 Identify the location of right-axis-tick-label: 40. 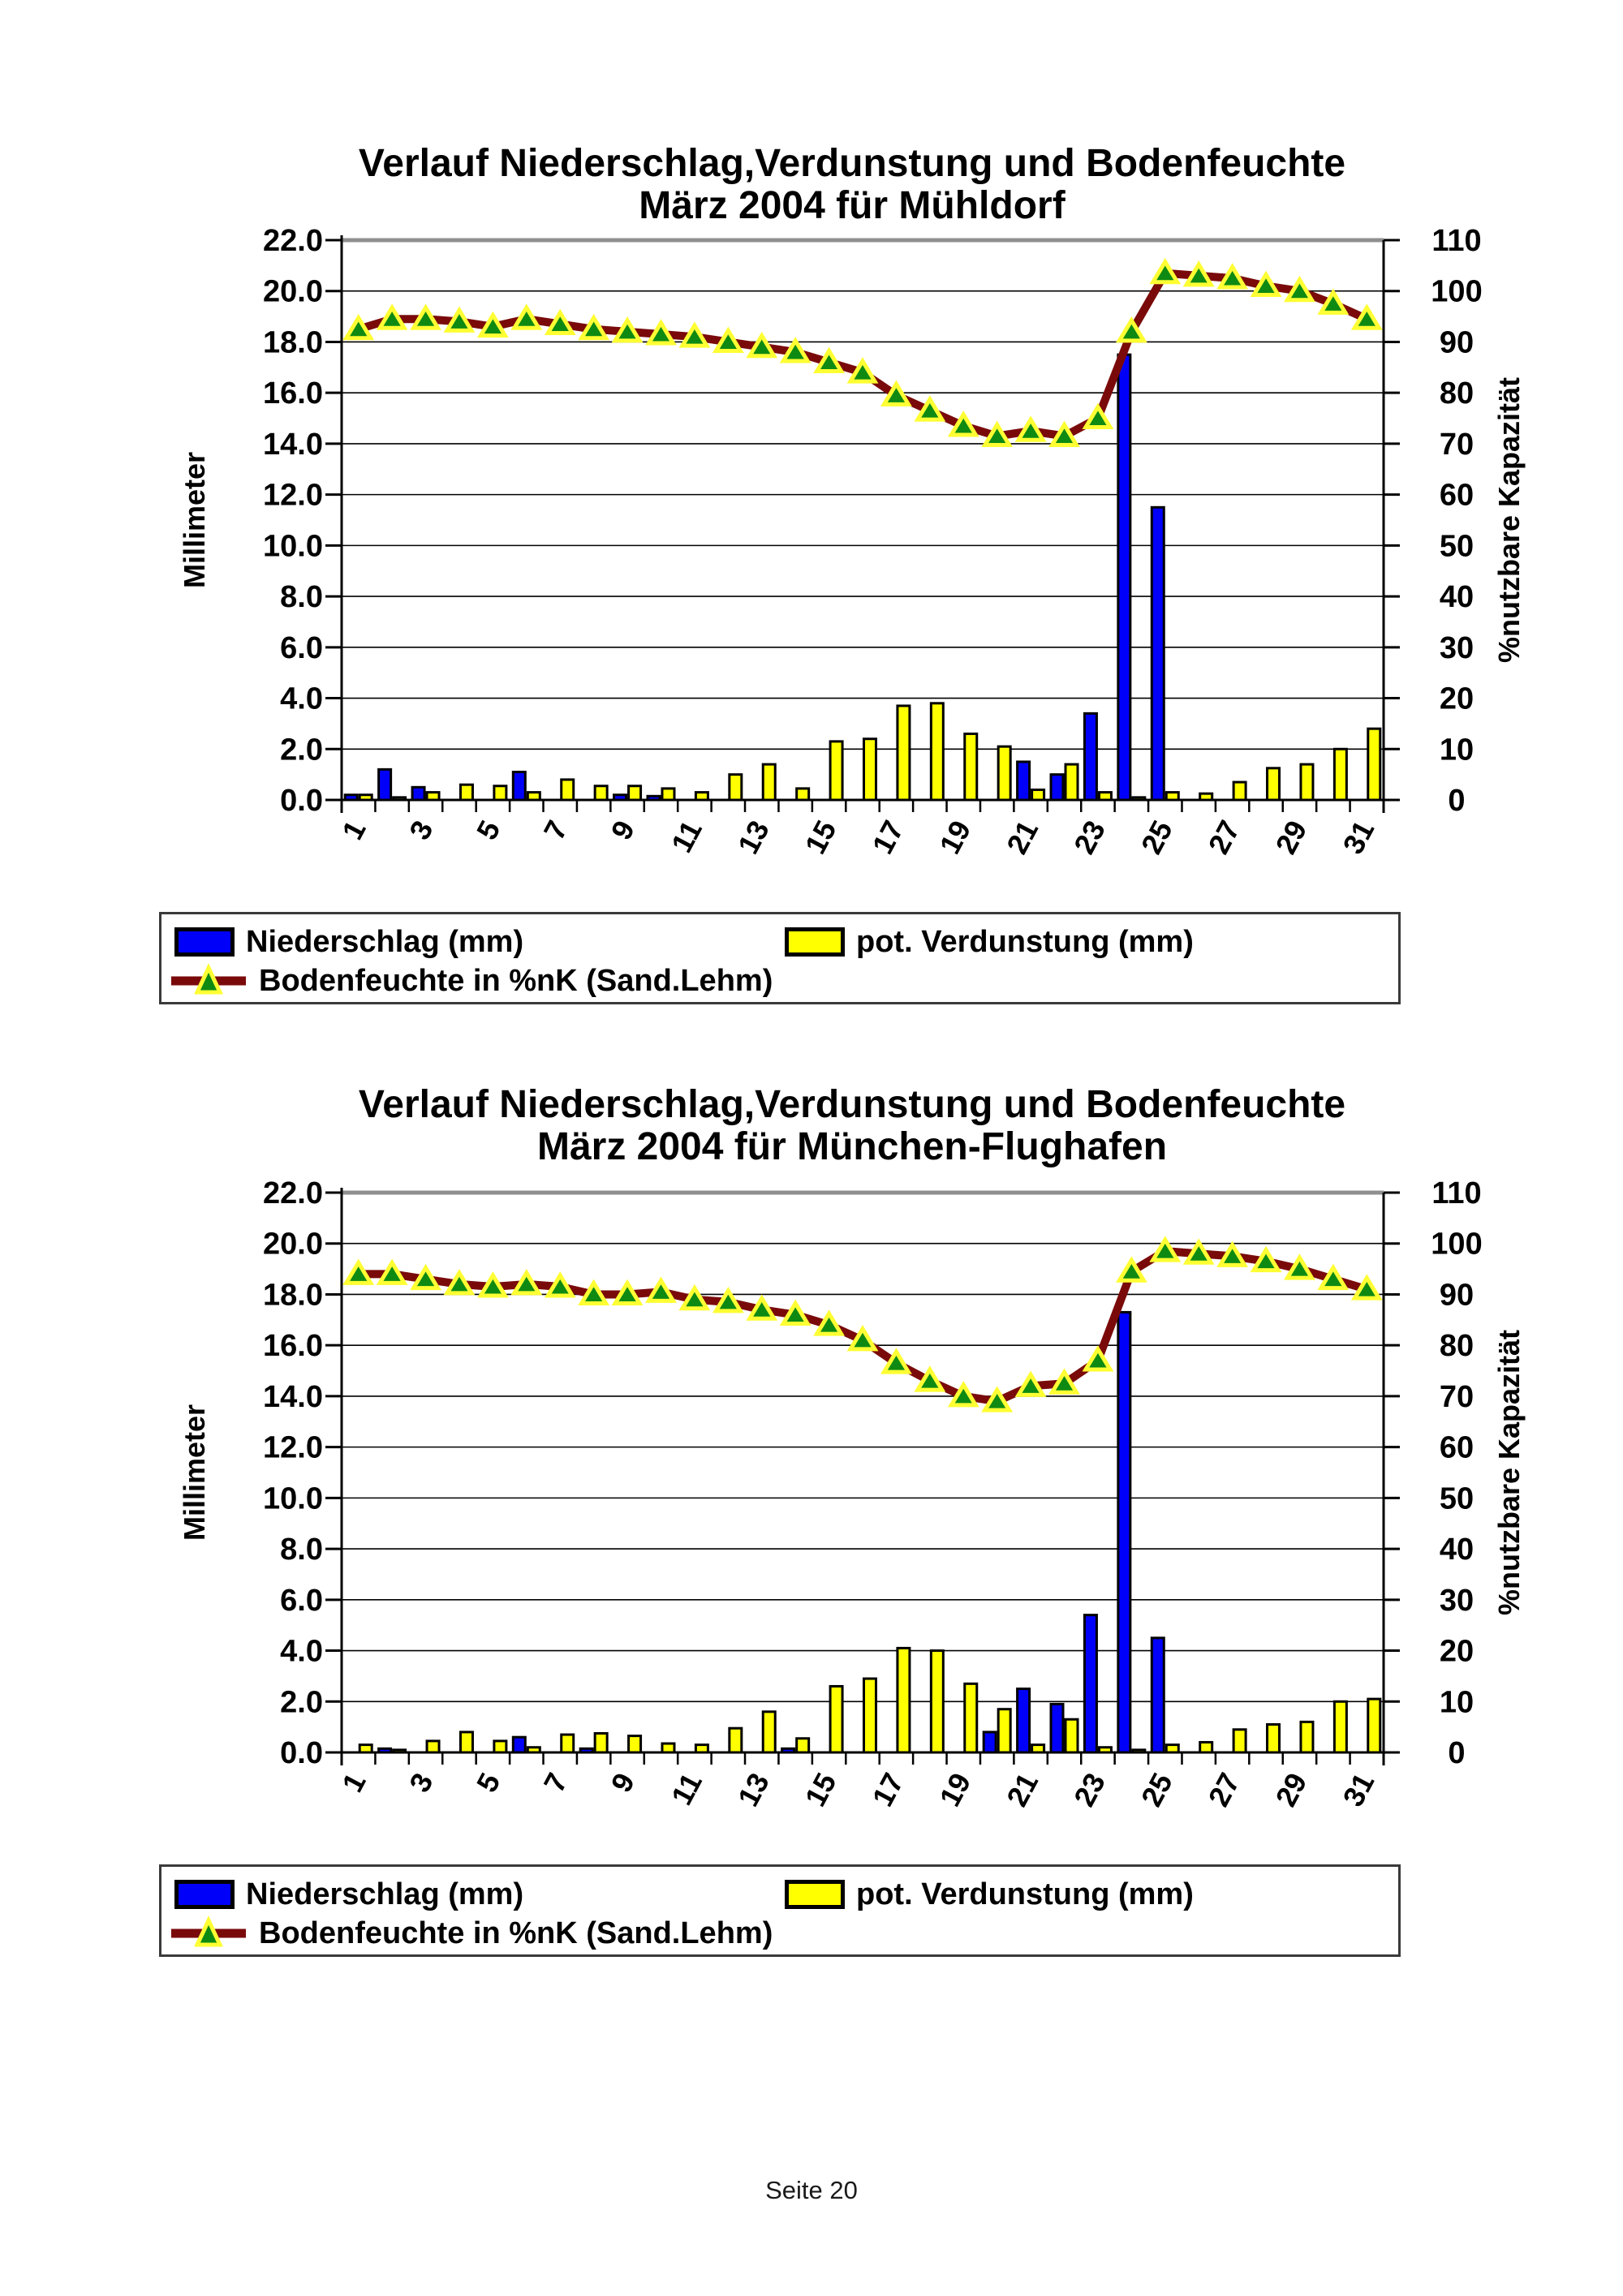
(1457, 1550).